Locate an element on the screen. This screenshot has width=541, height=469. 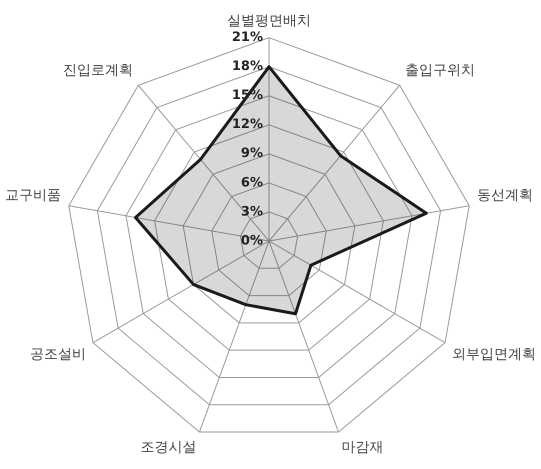
spoke-label: 조경시설 is located at coordinates (168, 448).